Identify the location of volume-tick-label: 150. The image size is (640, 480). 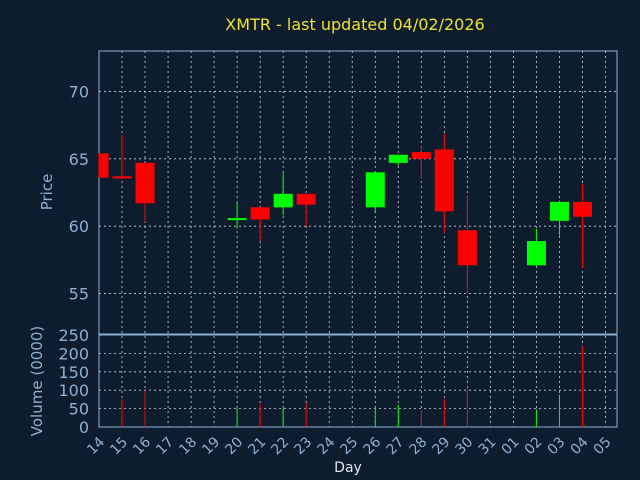
(73, 372).